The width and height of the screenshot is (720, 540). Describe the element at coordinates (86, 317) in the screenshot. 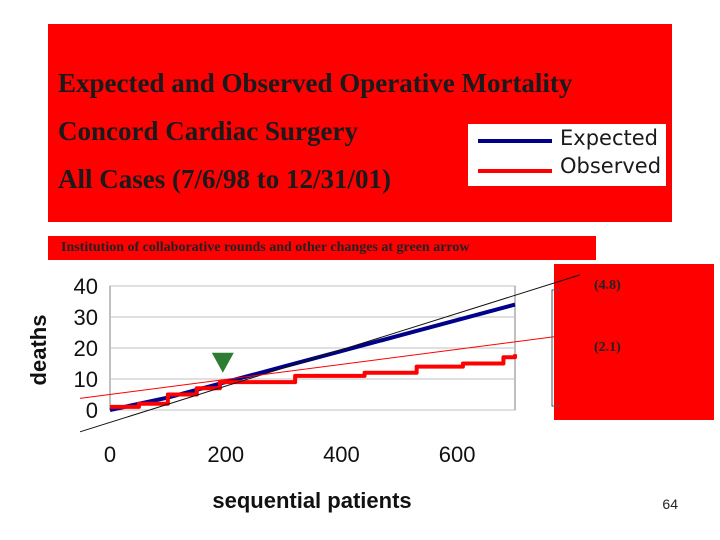

I see `y-tick-label: 30` at that location.